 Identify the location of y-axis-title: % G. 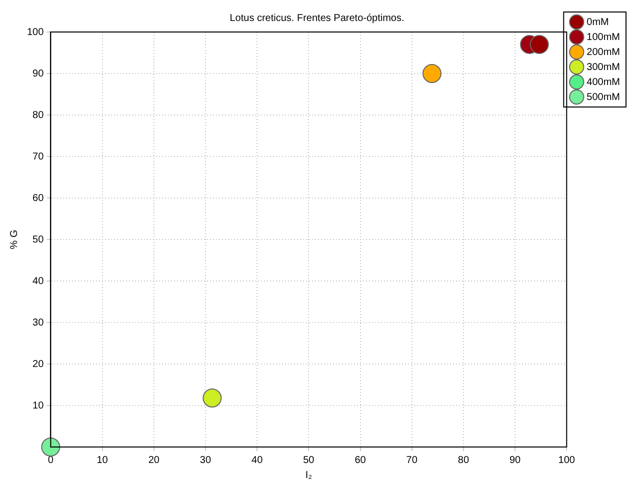
(14, 240).